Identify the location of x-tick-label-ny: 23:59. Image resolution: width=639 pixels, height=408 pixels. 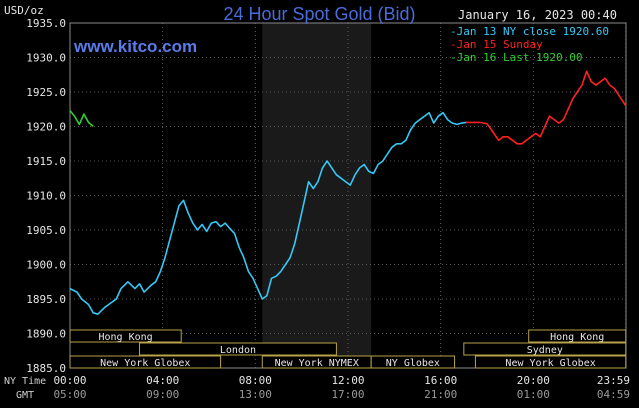
(613, 380).